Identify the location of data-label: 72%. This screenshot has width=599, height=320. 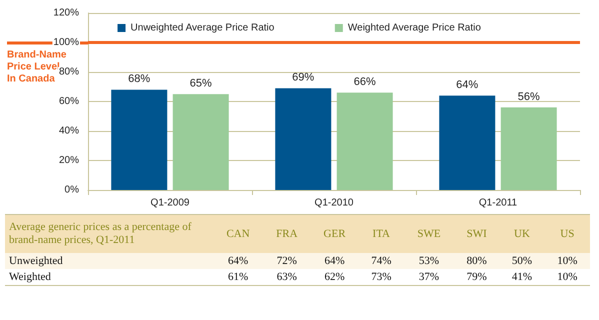
(287, 261).